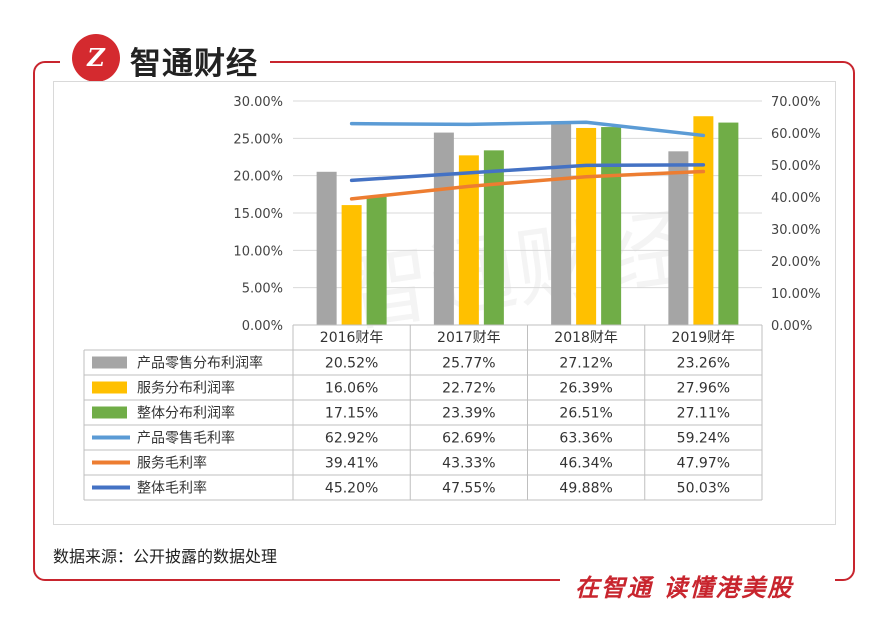 The image size is (896, 641). What do you see at coordinates (200, 363) in the screenshot?
I see `legend-label: 产品零售分布利润率` at bounding box center [200, 363].